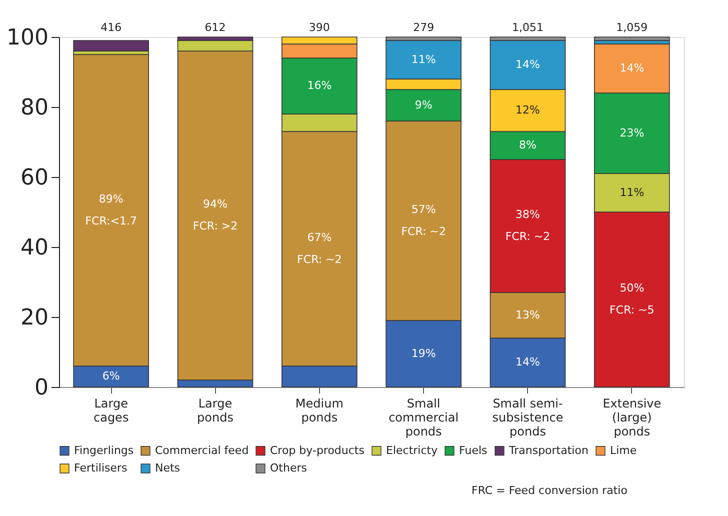 The image size is (728, 516). I want to click on text: 390, so click(319, 27).